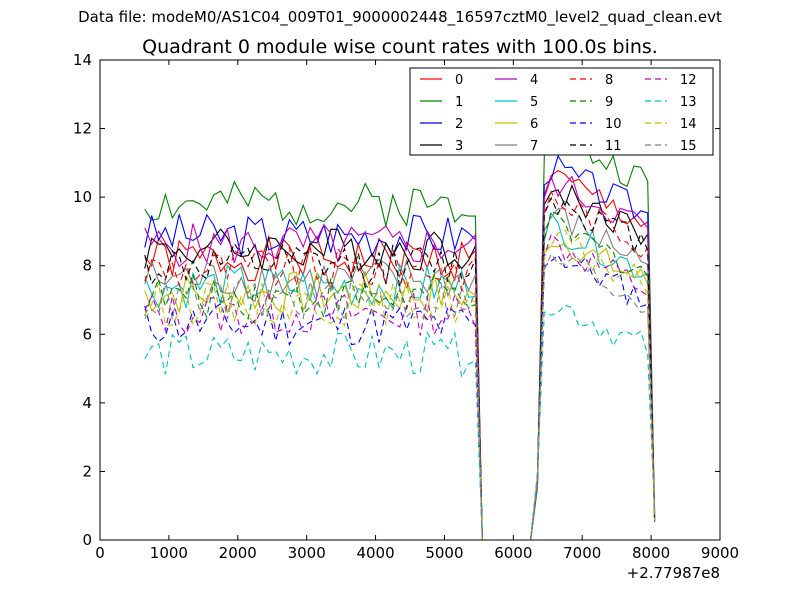  Describe the element at coordinates (444, 553) in the screenshot. I see `x-tick-label: 5000` at that location.